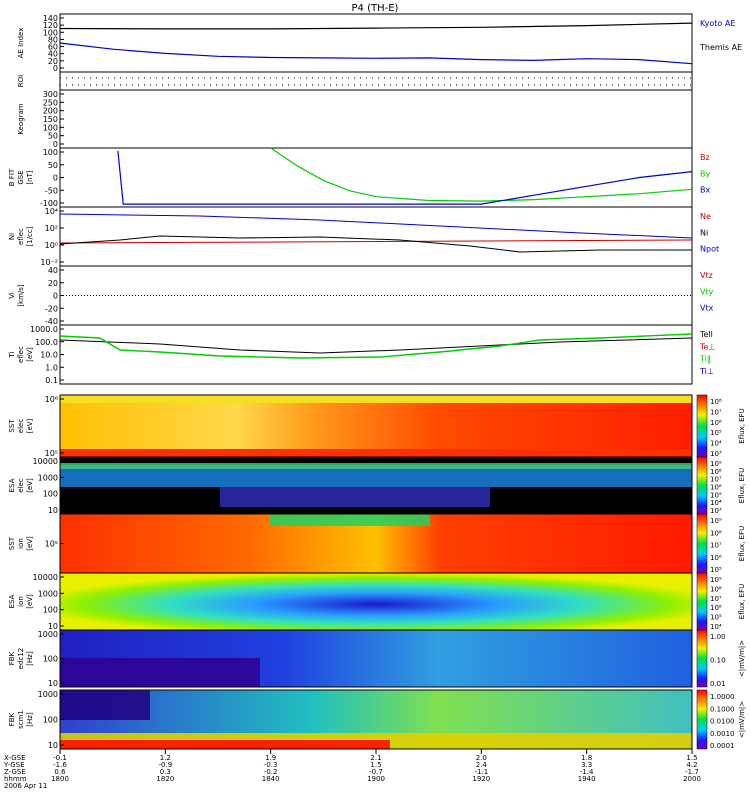 Image resolution: width=750 pixels, height=800 pixels. I want to click on y-tick-label-vi: 0, so click(55, 296).